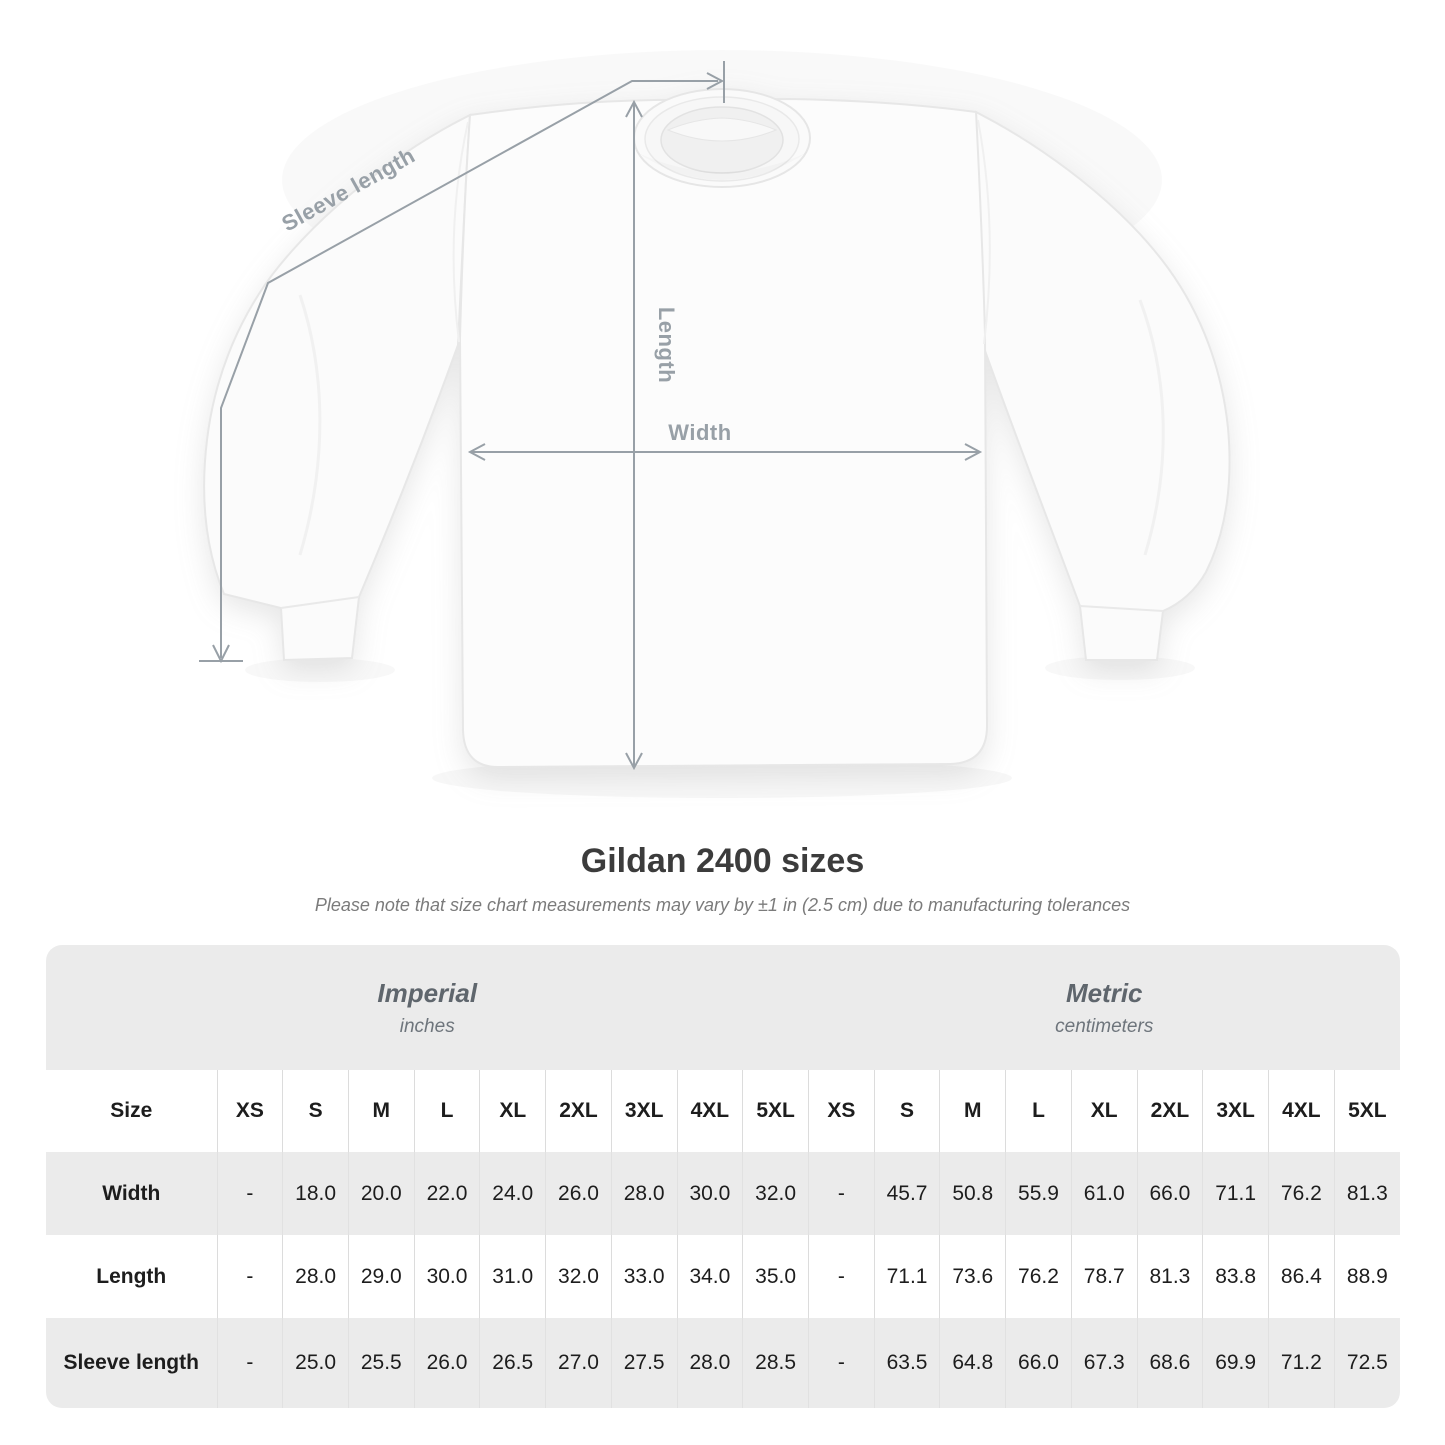 The image size is (1445, 1445). I want to click on page-title: Gildan 2400 sizes, so click(722, 861).